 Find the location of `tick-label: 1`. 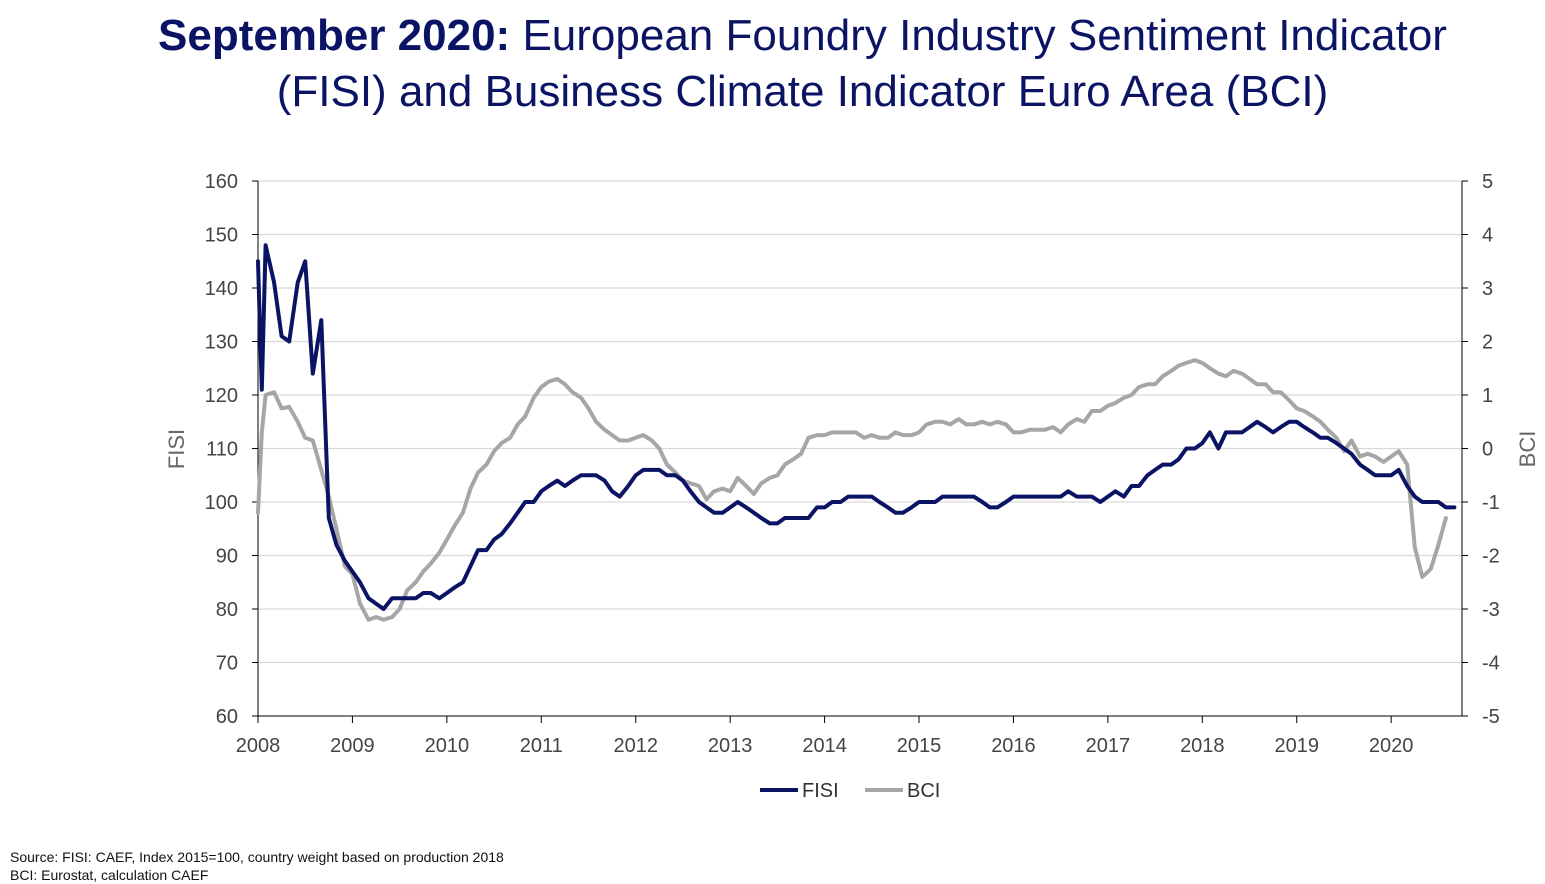

tick-label: 1 is located at coordinates (1487, 396).